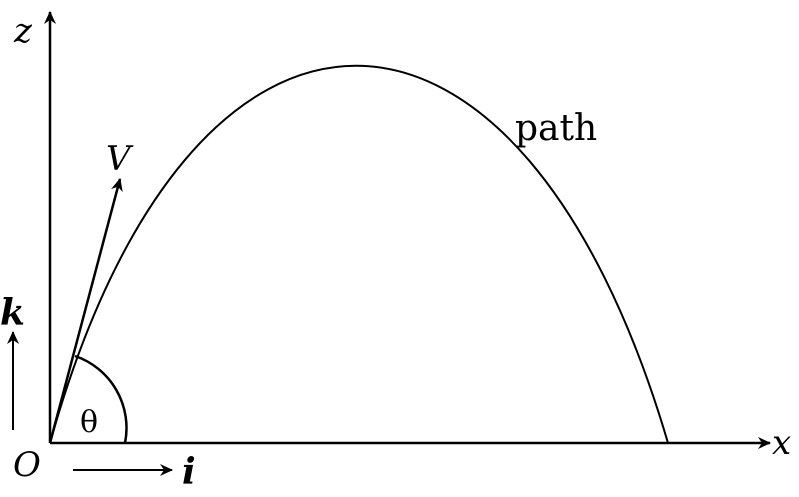  Describe the element at coordinates (85, 311) in the screenshot. I see `velocity-vector` at that location.